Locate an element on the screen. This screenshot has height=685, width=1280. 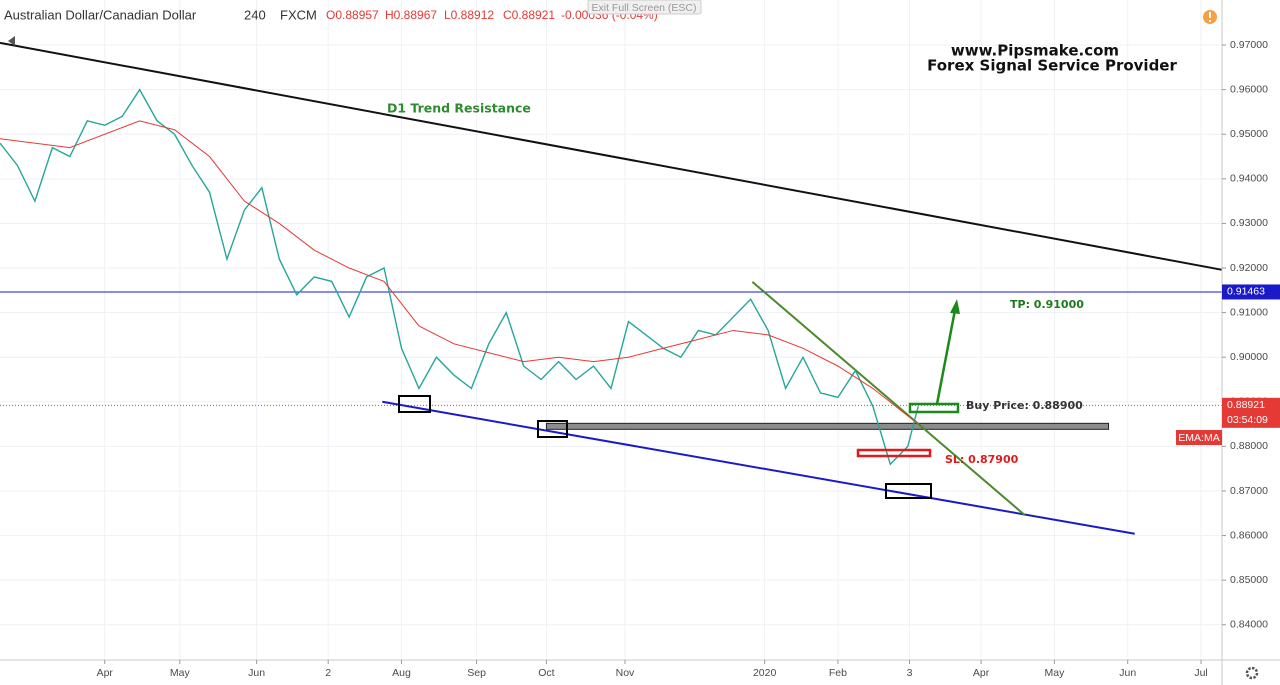
watermark: www.Pipsmake.com is located at coordinates (1035, 51).